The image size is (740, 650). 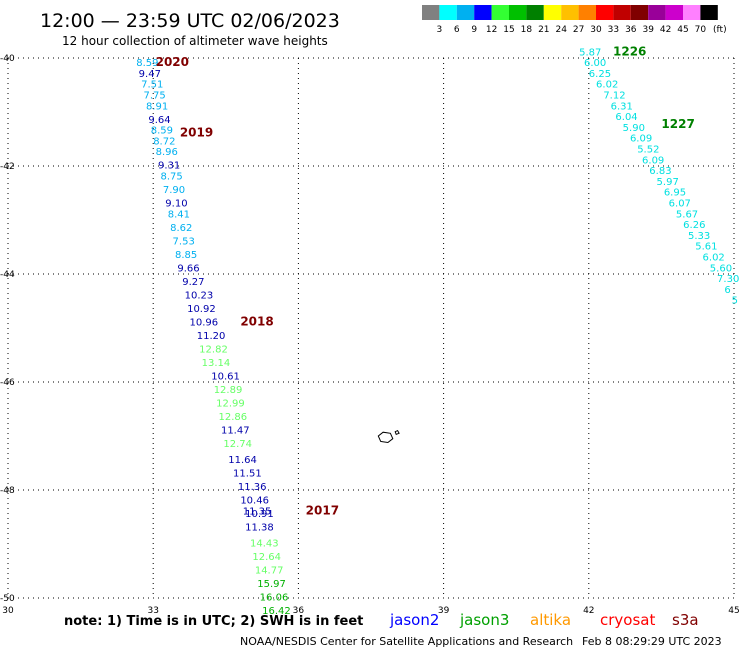 I want to click on wave-height-value: 12.89, so click(x=228, y=390).